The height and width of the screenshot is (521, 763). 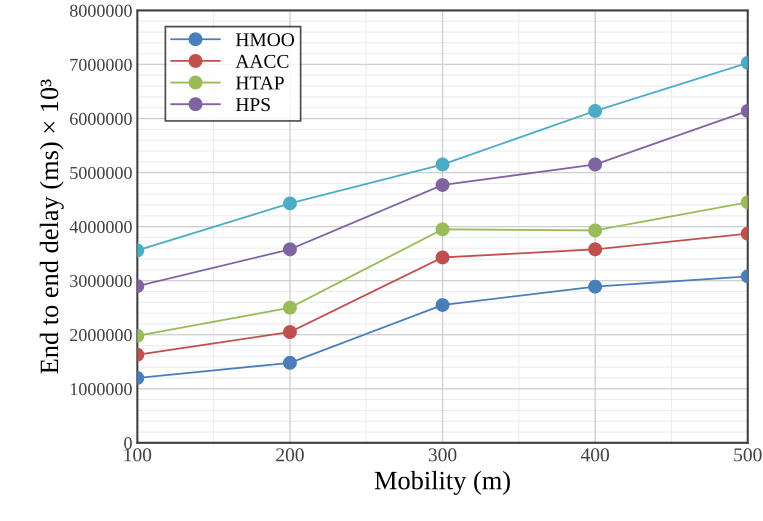 What do you see at coordinates (442, 482) in the screenshot?
I see `x-axis-title: Mobility (m)` at bounding box center [442, 482].